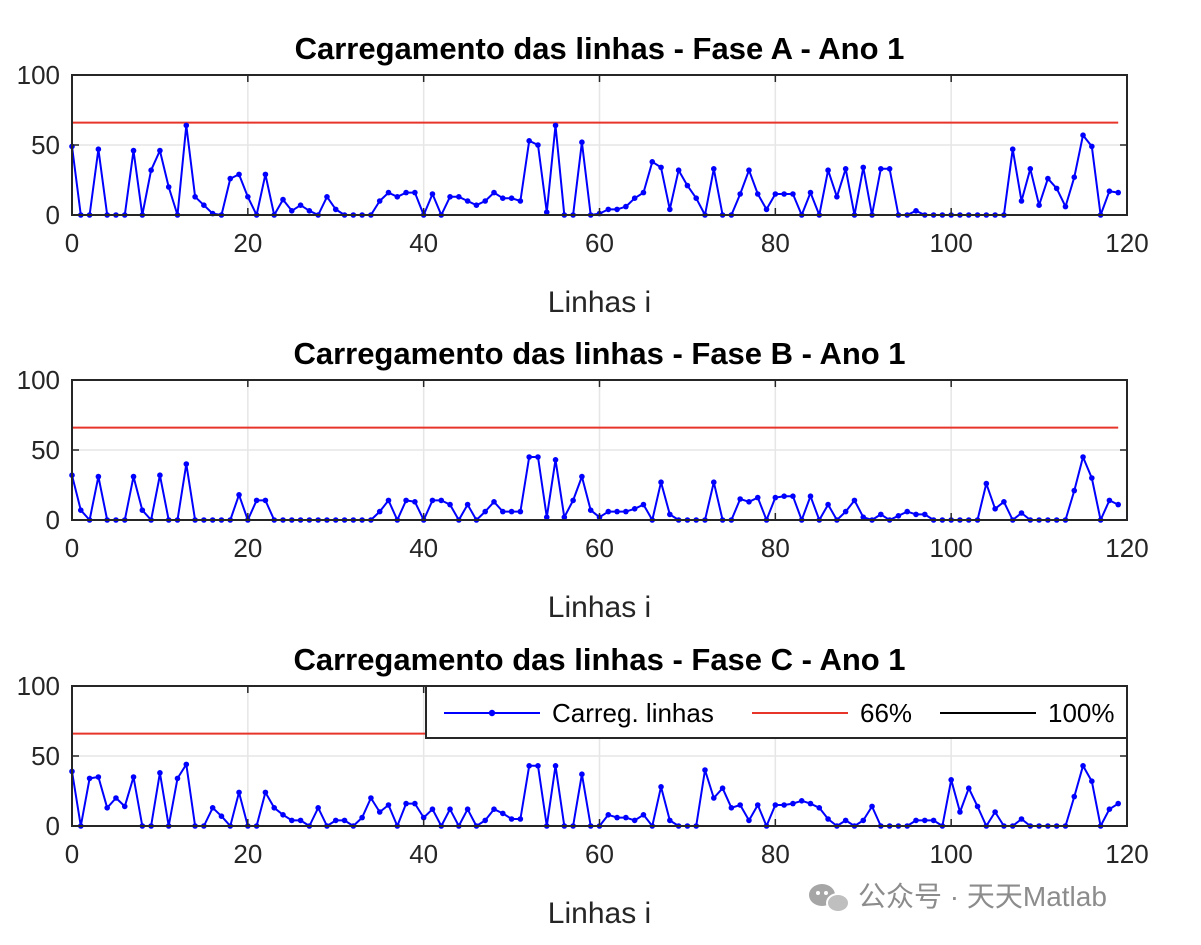 The height and width of the screenshot is (945, 1201). I want to click on x-tick-label: 100, so click(950, 243).